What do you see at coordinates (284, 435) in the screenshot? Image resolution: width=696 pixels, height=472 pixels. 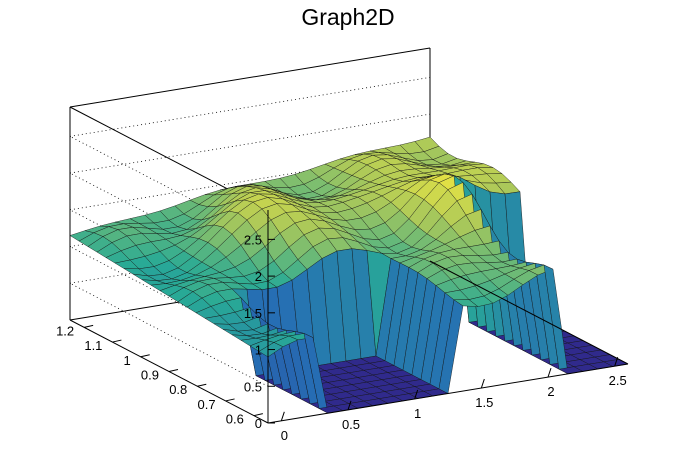 I see `x-tick-label: 0` at bounding box center [284, 435].